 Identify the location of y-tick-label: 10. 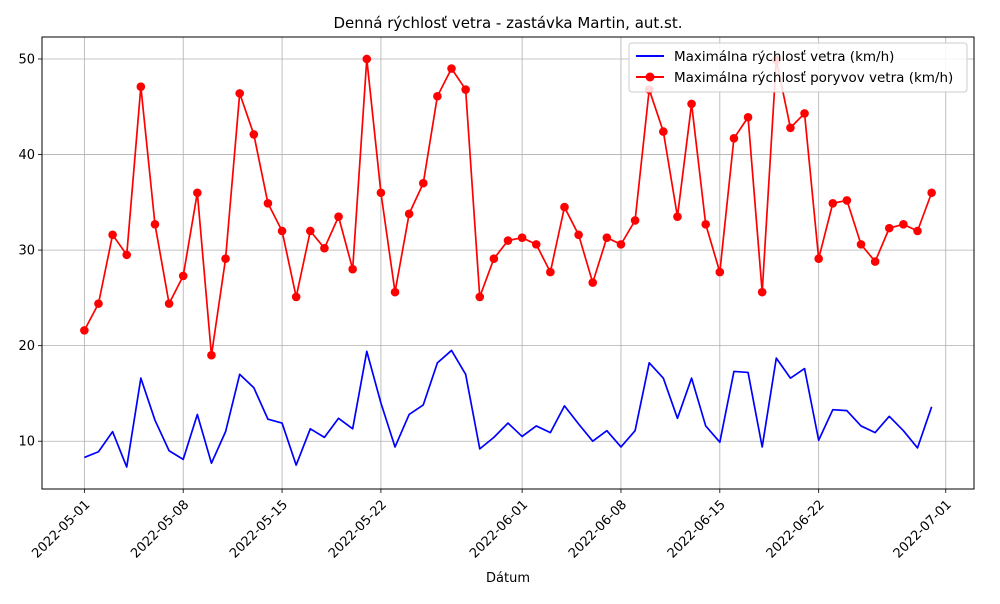
(26, 442).